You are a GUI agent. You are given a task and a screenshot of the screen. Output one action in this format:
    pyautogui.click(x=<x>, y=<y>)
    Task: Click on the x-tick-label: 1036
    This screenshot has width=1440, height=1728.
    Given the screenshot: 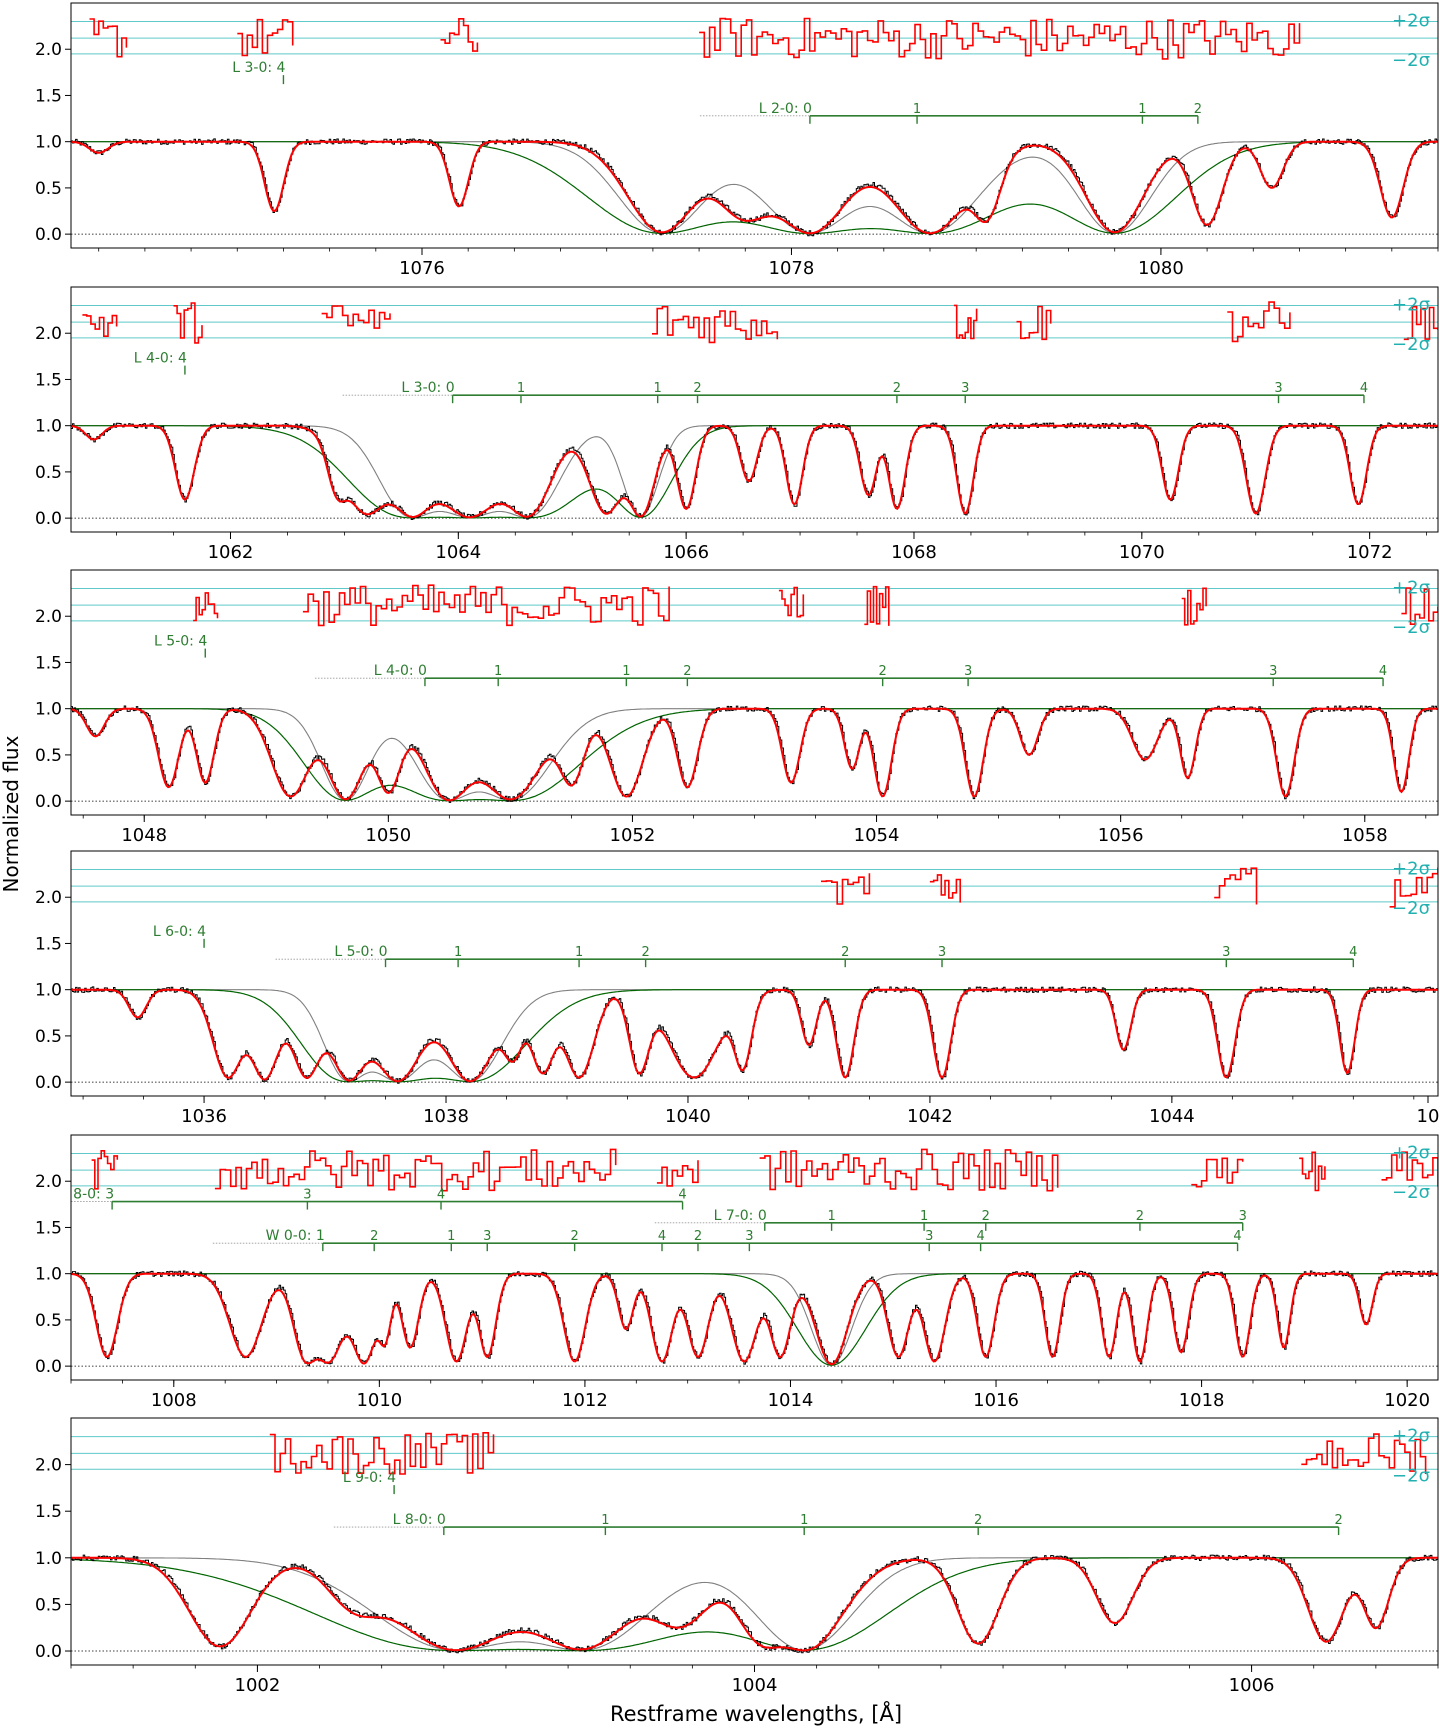 What is the action you would take?
    pyautogui.click(x=204, y=1116)
    